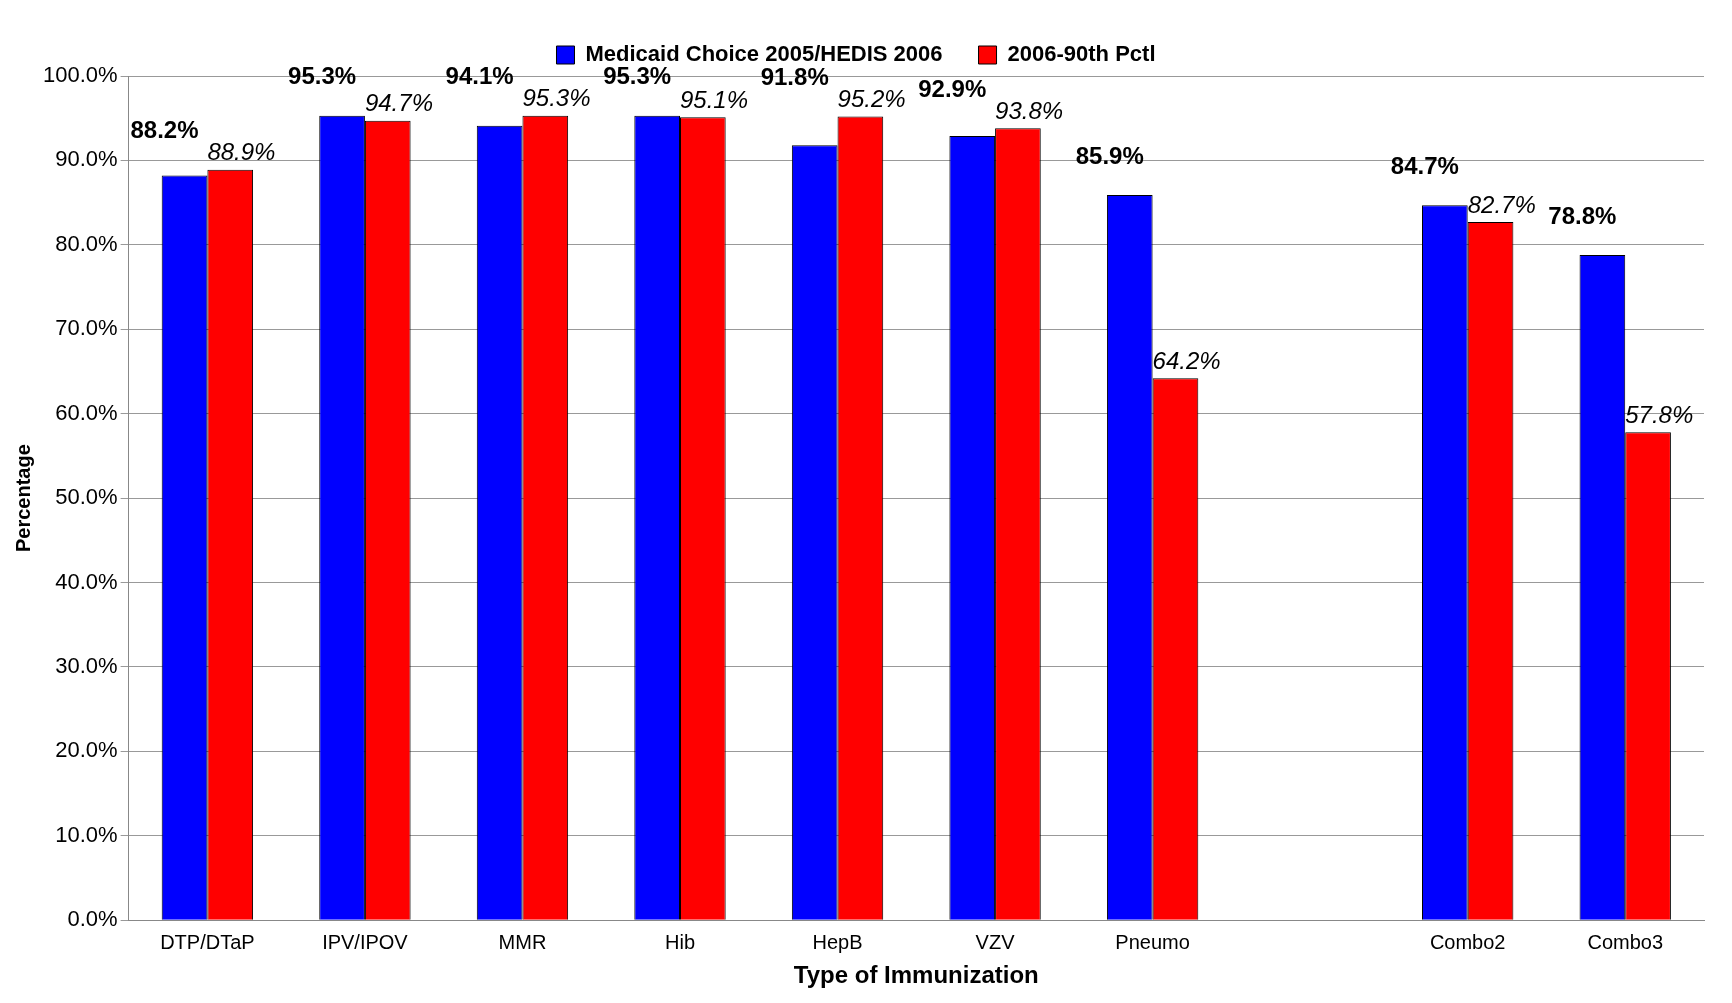 The image size is (1732, 1003). Describe the element at coordinates (1186, 360) in the screenshot. I see `data-label: 64.2%` at that location.